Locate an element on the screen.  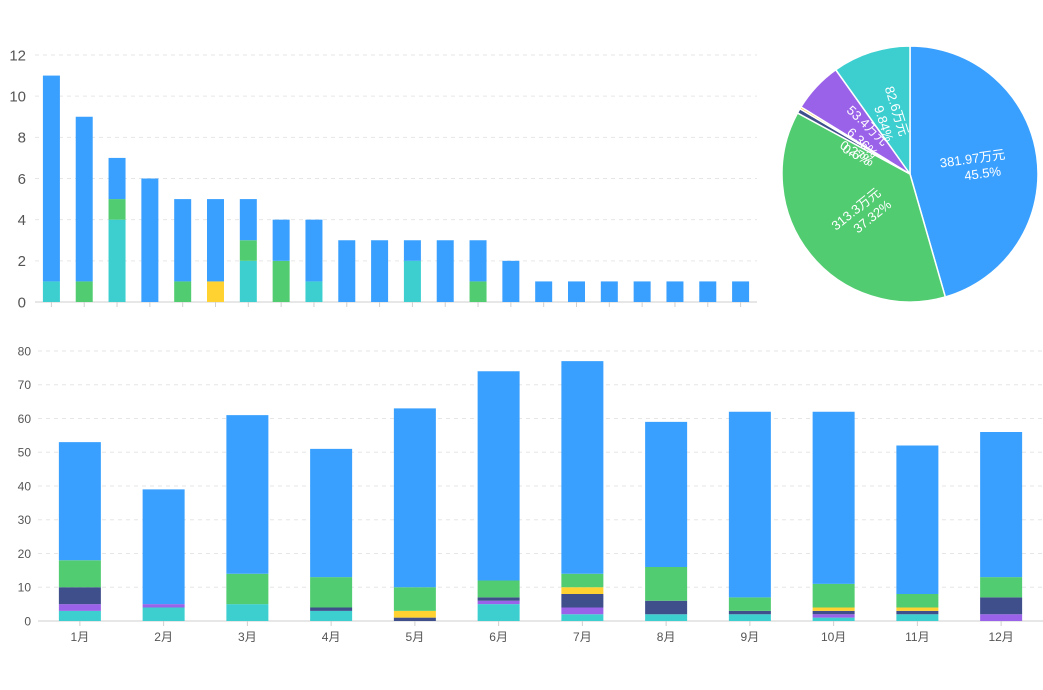
y-tick-label: 4 is located at coordinates (22, 220).